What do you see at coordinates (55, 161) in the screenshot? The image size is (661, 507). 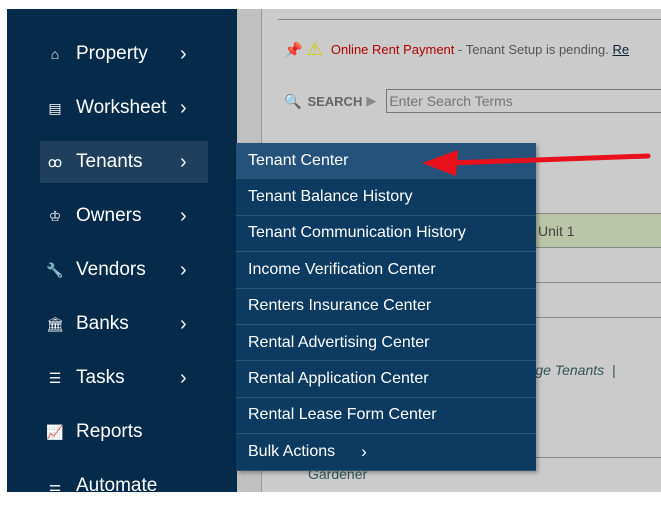 I see `users-icon: ꝏ` at bounding box center [55, 161].